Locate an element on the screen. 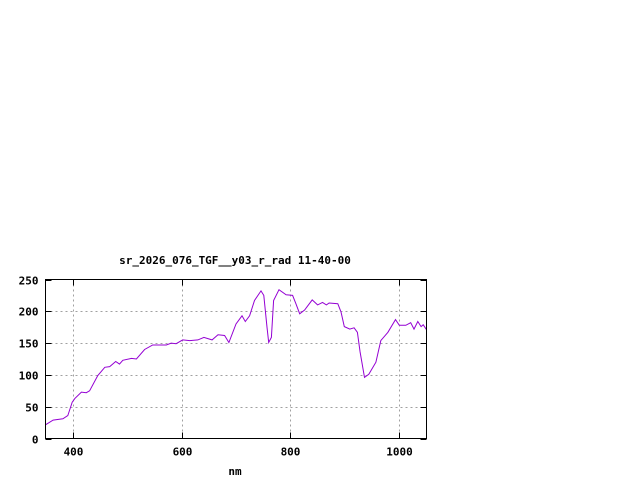 The width and height of the screenshot is (640, 480). y-tick-label: 150 is located at coordinates (29, 344).